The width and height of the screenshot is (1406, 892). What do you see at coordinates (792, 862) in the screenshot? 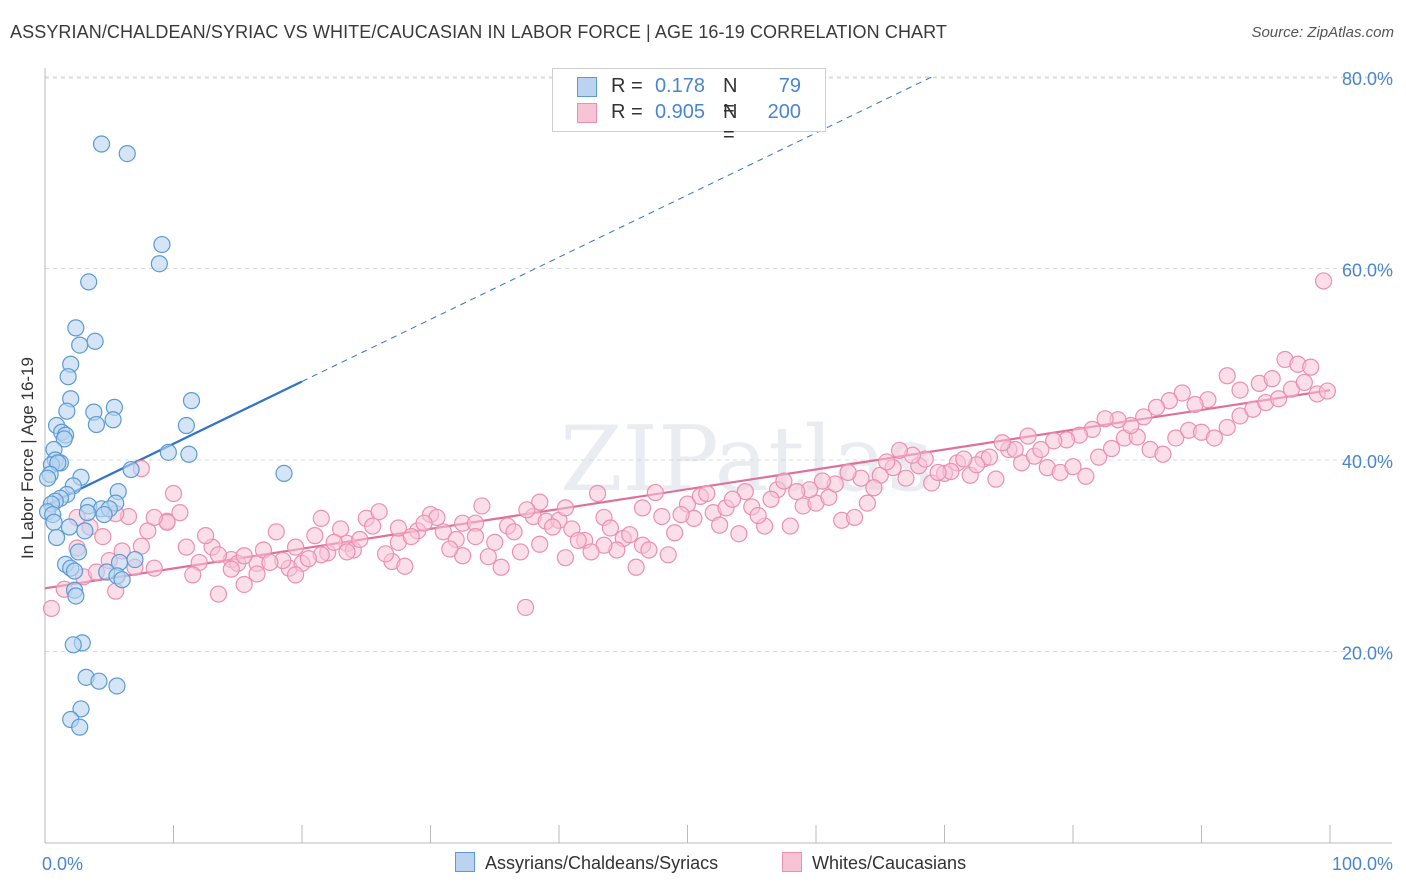
I see `bottom-legend-swatch-pink` at bounding box center [792, 862].